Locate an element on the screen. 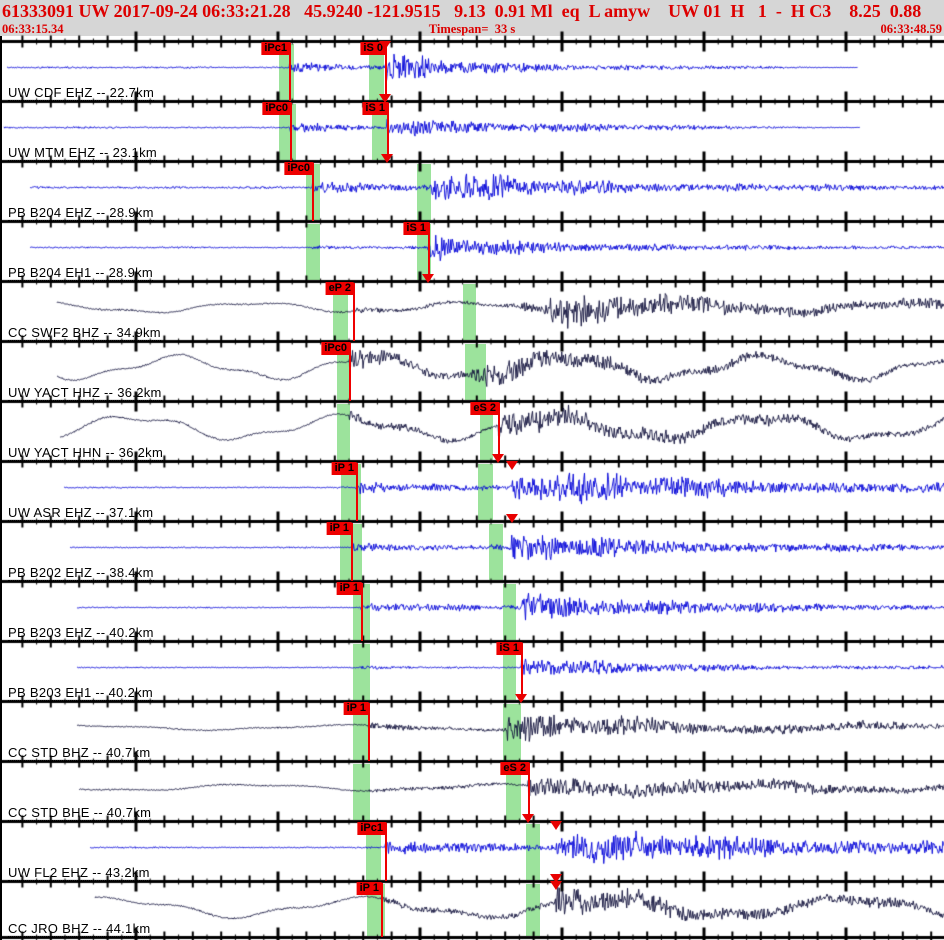  trace-label: CC SWF2 BHZ -- 34.9km is located at coordinates (84, 332).